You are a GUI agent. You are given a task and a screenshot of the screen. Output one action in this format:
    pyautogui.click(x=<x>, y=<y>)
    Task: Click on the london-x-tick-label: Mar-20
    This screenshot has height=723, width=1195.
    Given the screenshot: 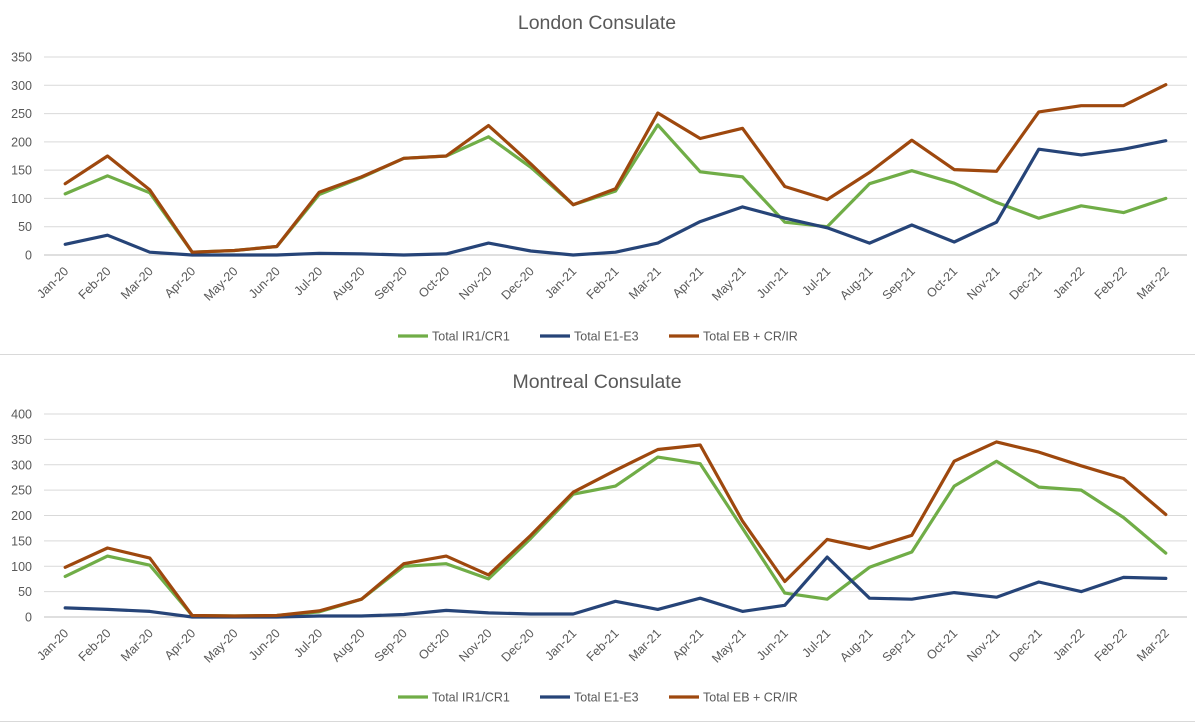 What is the action you would take?
    pyautogui.click(x=137, y=283)
    